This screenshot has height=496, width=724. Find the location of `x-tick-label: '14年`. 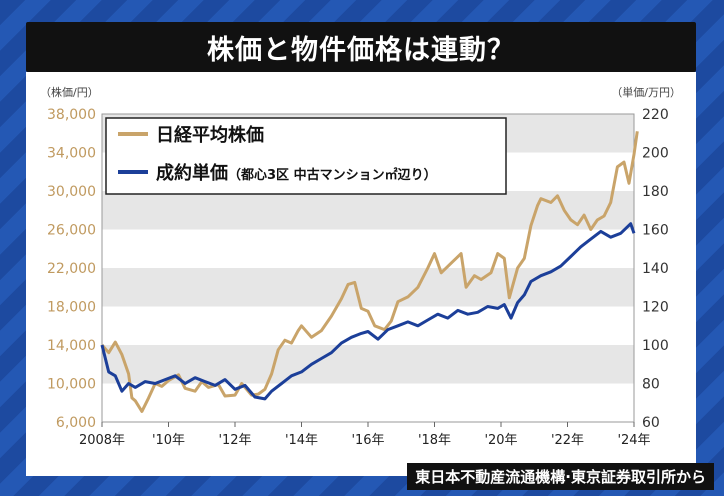

x-tick-label: '14年 is located at coordinates (301, 440).